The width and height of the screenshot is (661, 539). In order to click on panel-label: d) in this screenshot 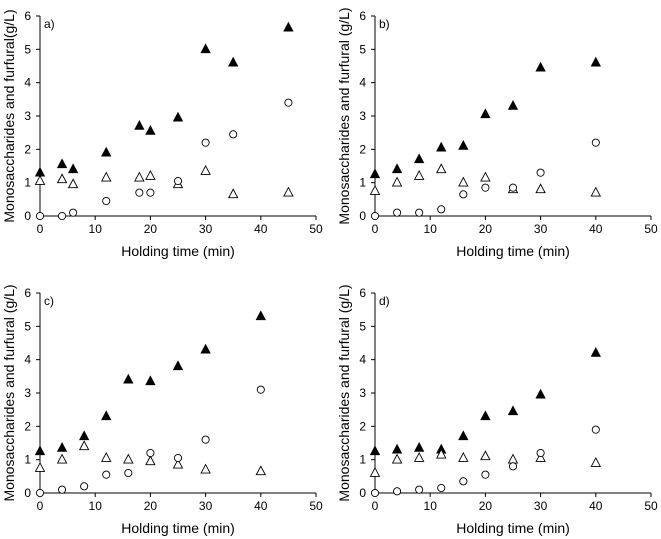, I will do `click(384, 301)`.